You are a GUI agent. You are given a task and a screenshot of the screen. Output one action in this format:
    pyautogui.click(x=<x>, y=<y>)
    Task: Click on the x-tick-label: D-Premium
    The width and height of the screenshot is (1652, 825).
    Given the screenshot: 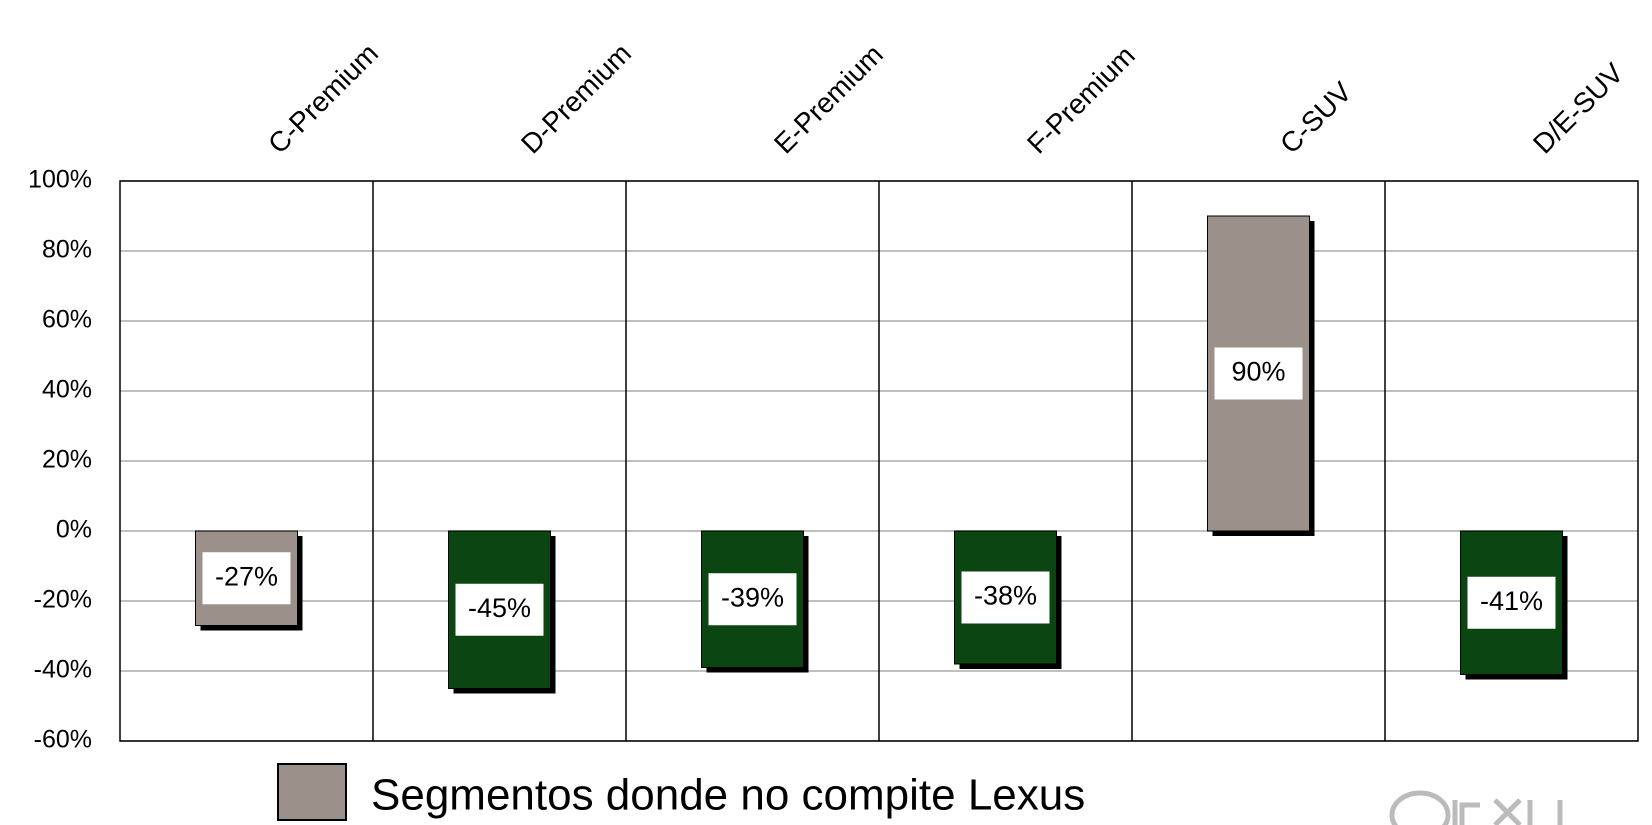 What is the action you would take?
    pyautogui.click(x=576, y=98)
    